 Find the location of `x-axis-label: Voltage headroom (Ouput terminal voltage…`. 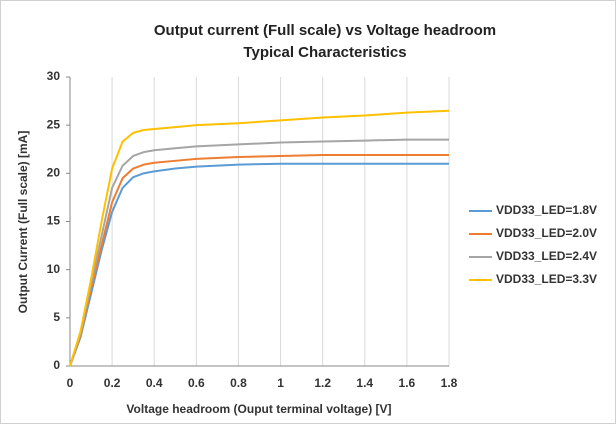

x-axis-label: Voltage headroom (Ouput terminal voltage… is located at coordinates (258, 409).